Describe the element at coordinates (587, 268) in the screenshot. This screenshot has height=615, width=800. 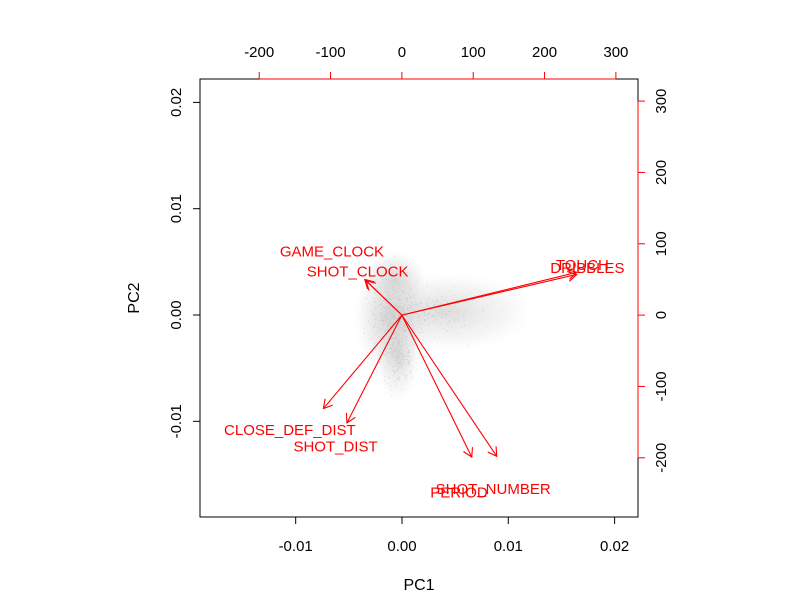
I see `loading-label-dribbles: DRIBBLES` at that location.